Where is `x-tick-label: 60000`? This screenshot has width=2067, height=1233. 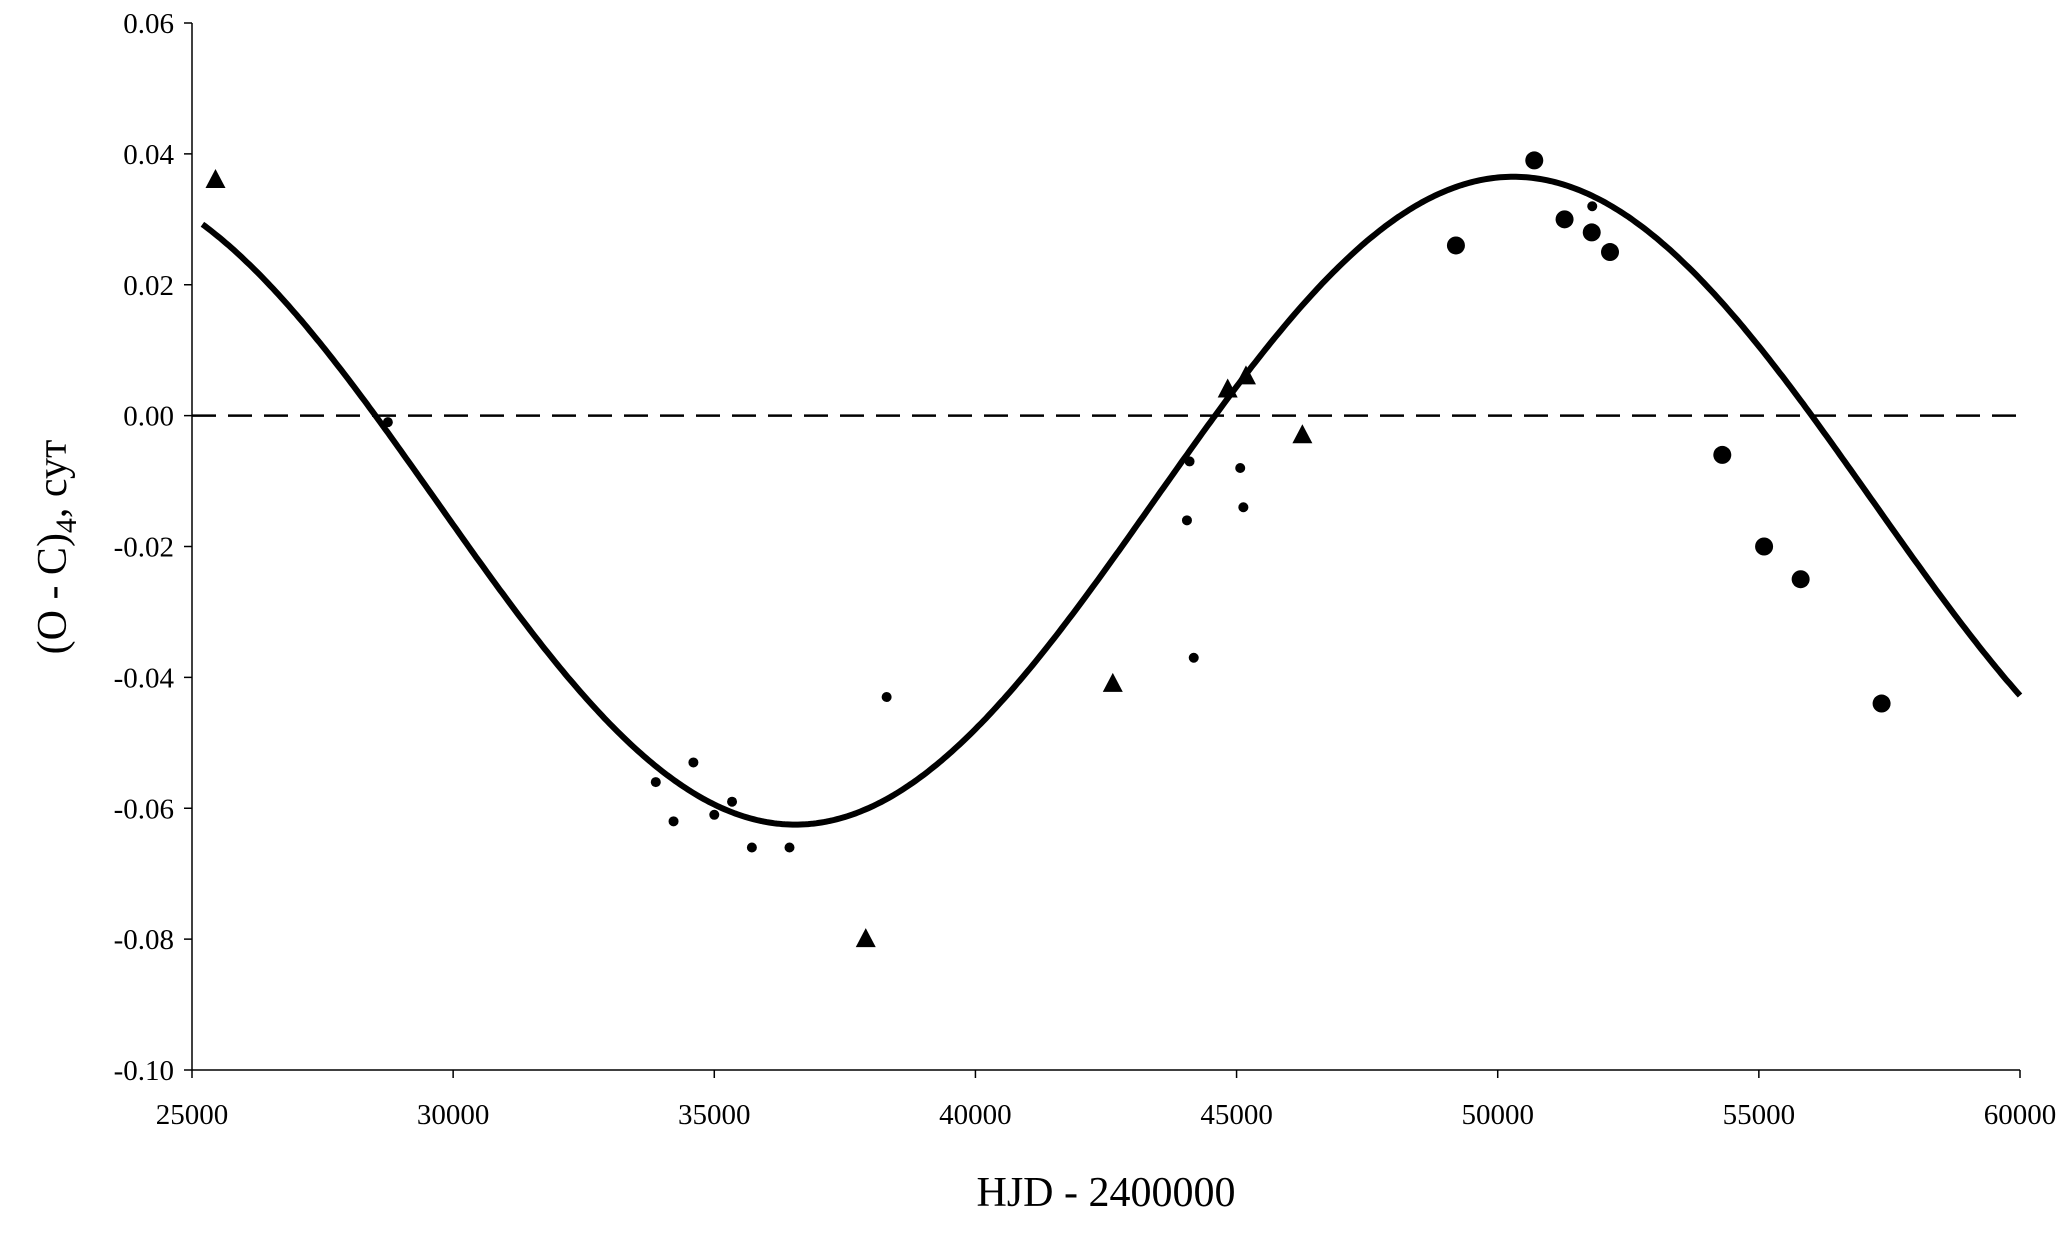
x-tick-label: 60000 is located at coordinates (2020, 1115).